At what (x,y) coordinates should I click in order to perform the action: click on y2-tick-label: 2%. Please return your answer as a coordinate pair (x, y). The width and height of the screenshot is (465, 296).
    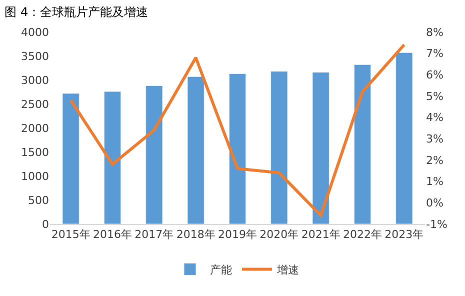
    Looking at the image, I should click on (435, 160).